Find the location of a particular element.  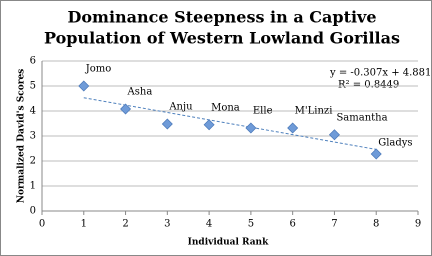

y-tick-label: 3 is located at coordinates (33, 136).